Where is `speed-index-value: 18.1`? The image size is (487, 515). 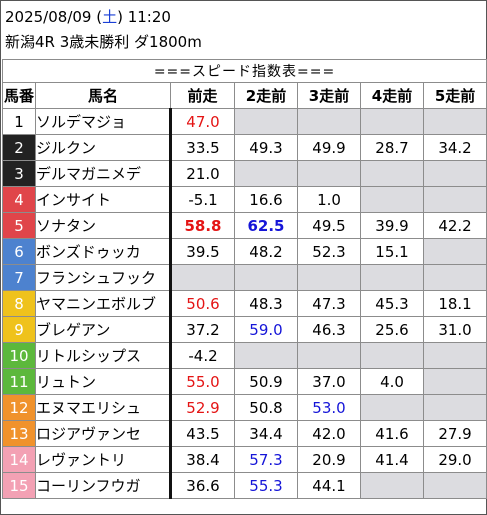 speed-index-value: 18.1 is located at coordinates (454, 303).